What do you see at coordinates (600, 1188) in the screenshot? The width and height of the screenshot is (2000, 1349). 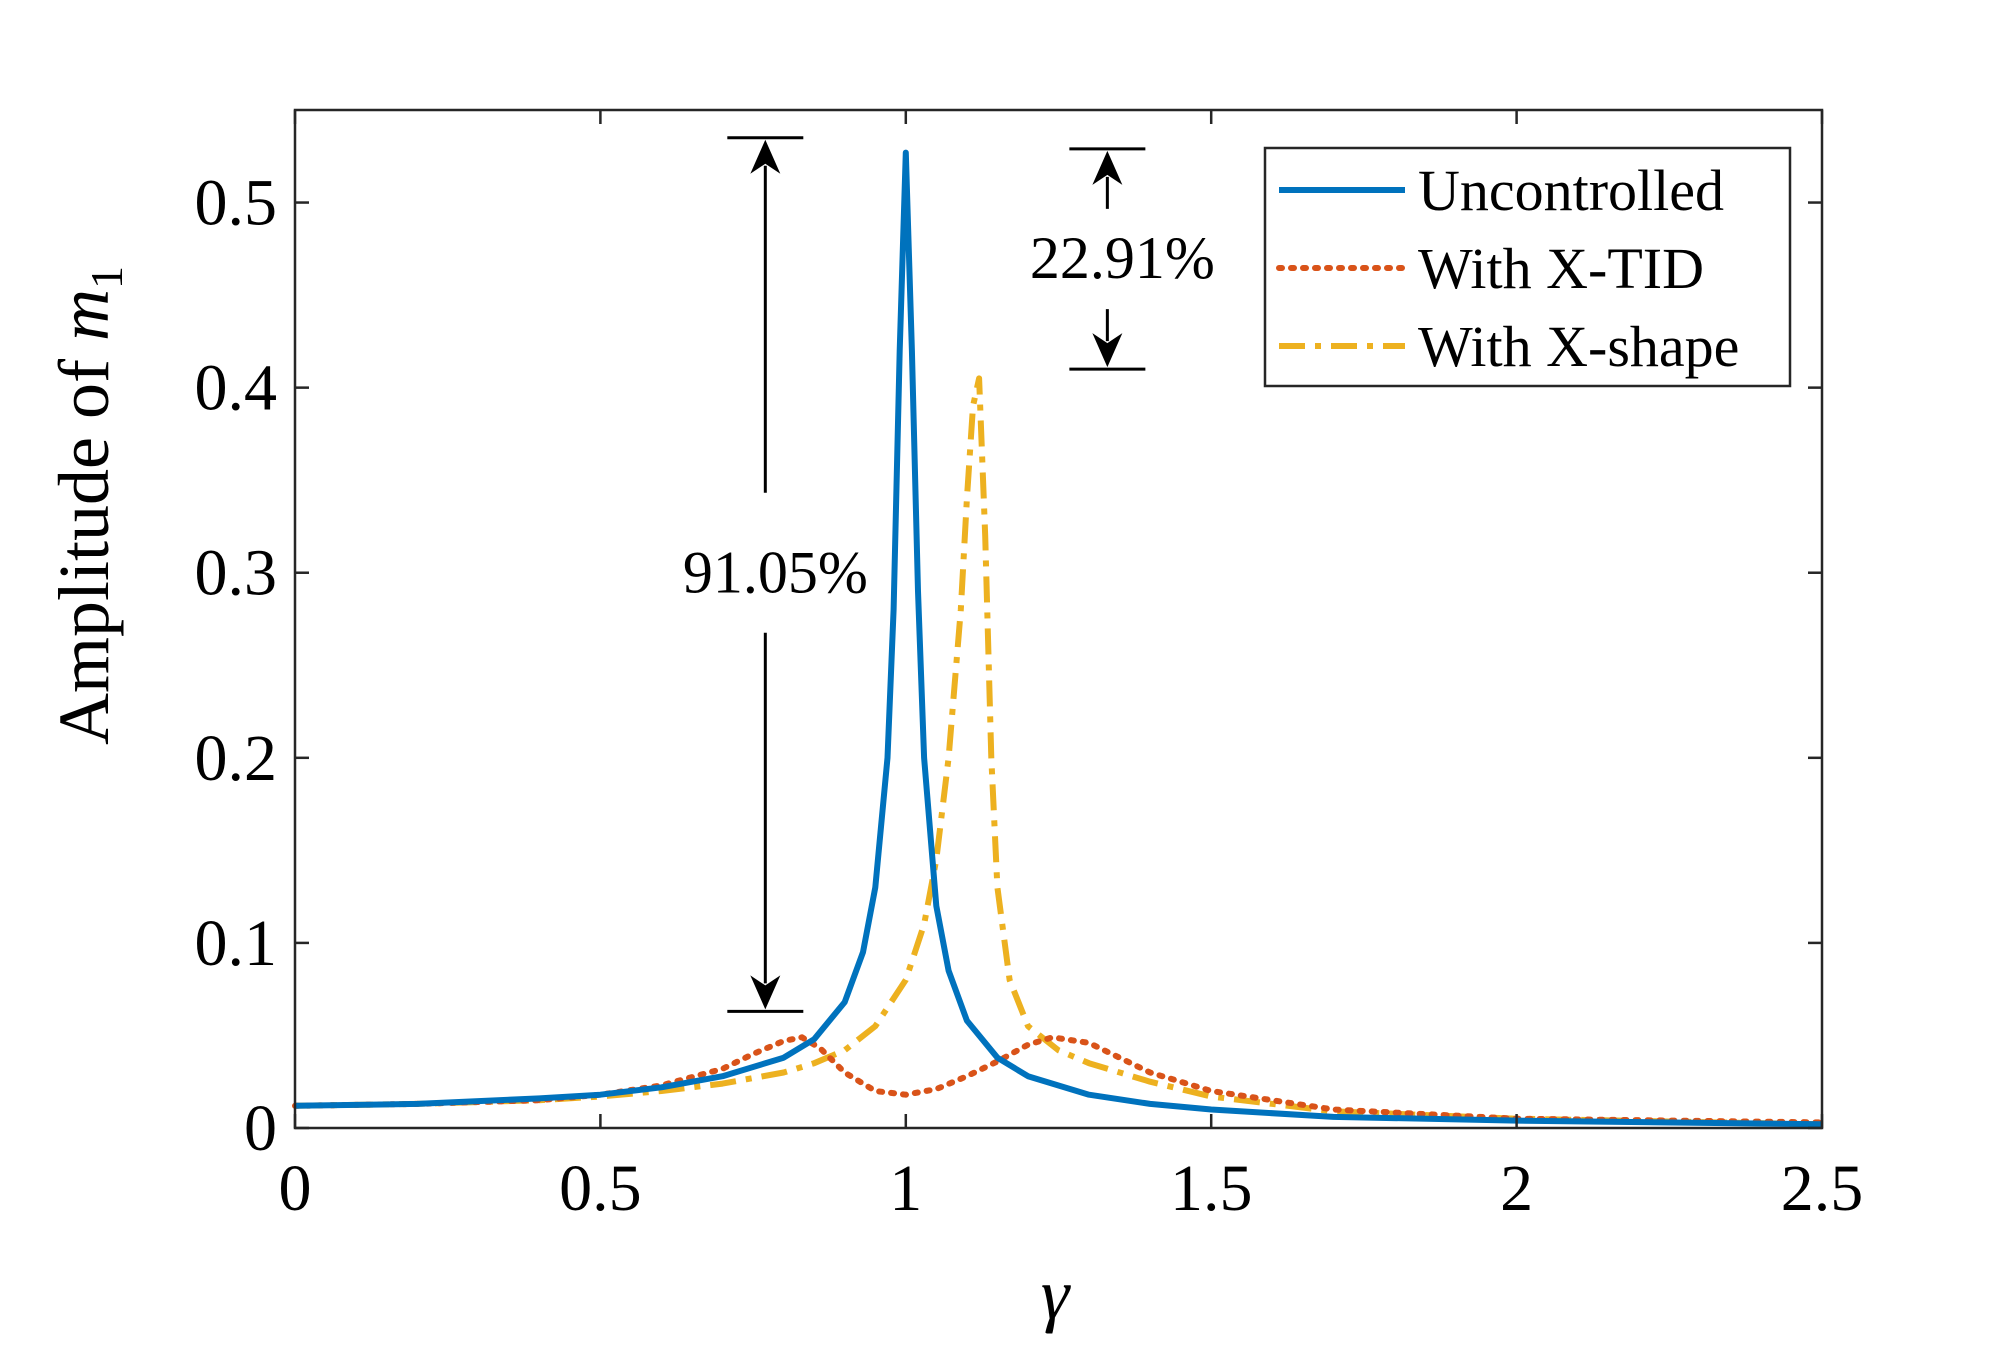 I see `x-tick-label: 0.5` at bounding box center [600, 1188].